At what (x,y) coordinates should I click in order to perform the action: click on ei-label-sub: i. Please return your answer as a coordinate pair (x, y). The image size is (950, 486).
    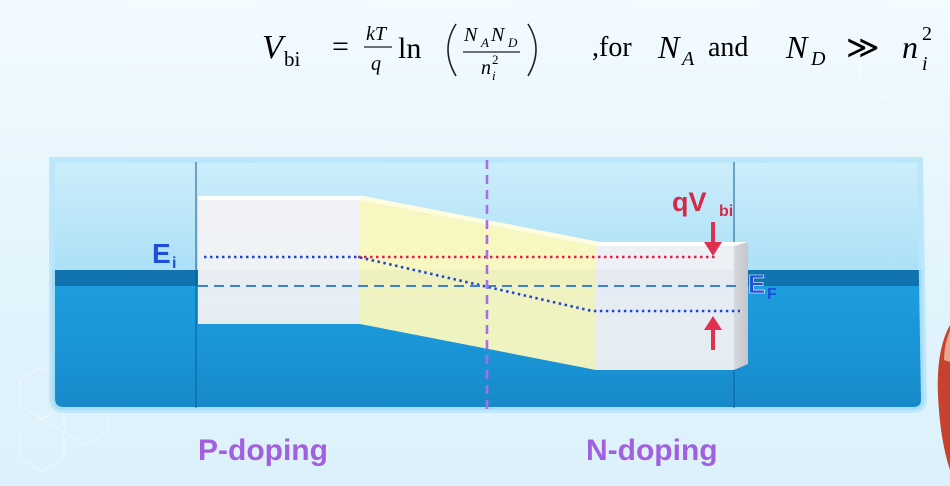
    Looking at the image, I should click on (174, 263).